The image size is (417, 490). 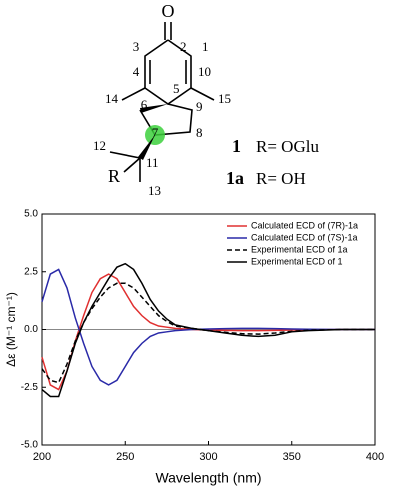 What do you see at coordinates (31, 271) in the screenshot?
I see `y-tick-label: 2.5` at bounding box center [31, 271].